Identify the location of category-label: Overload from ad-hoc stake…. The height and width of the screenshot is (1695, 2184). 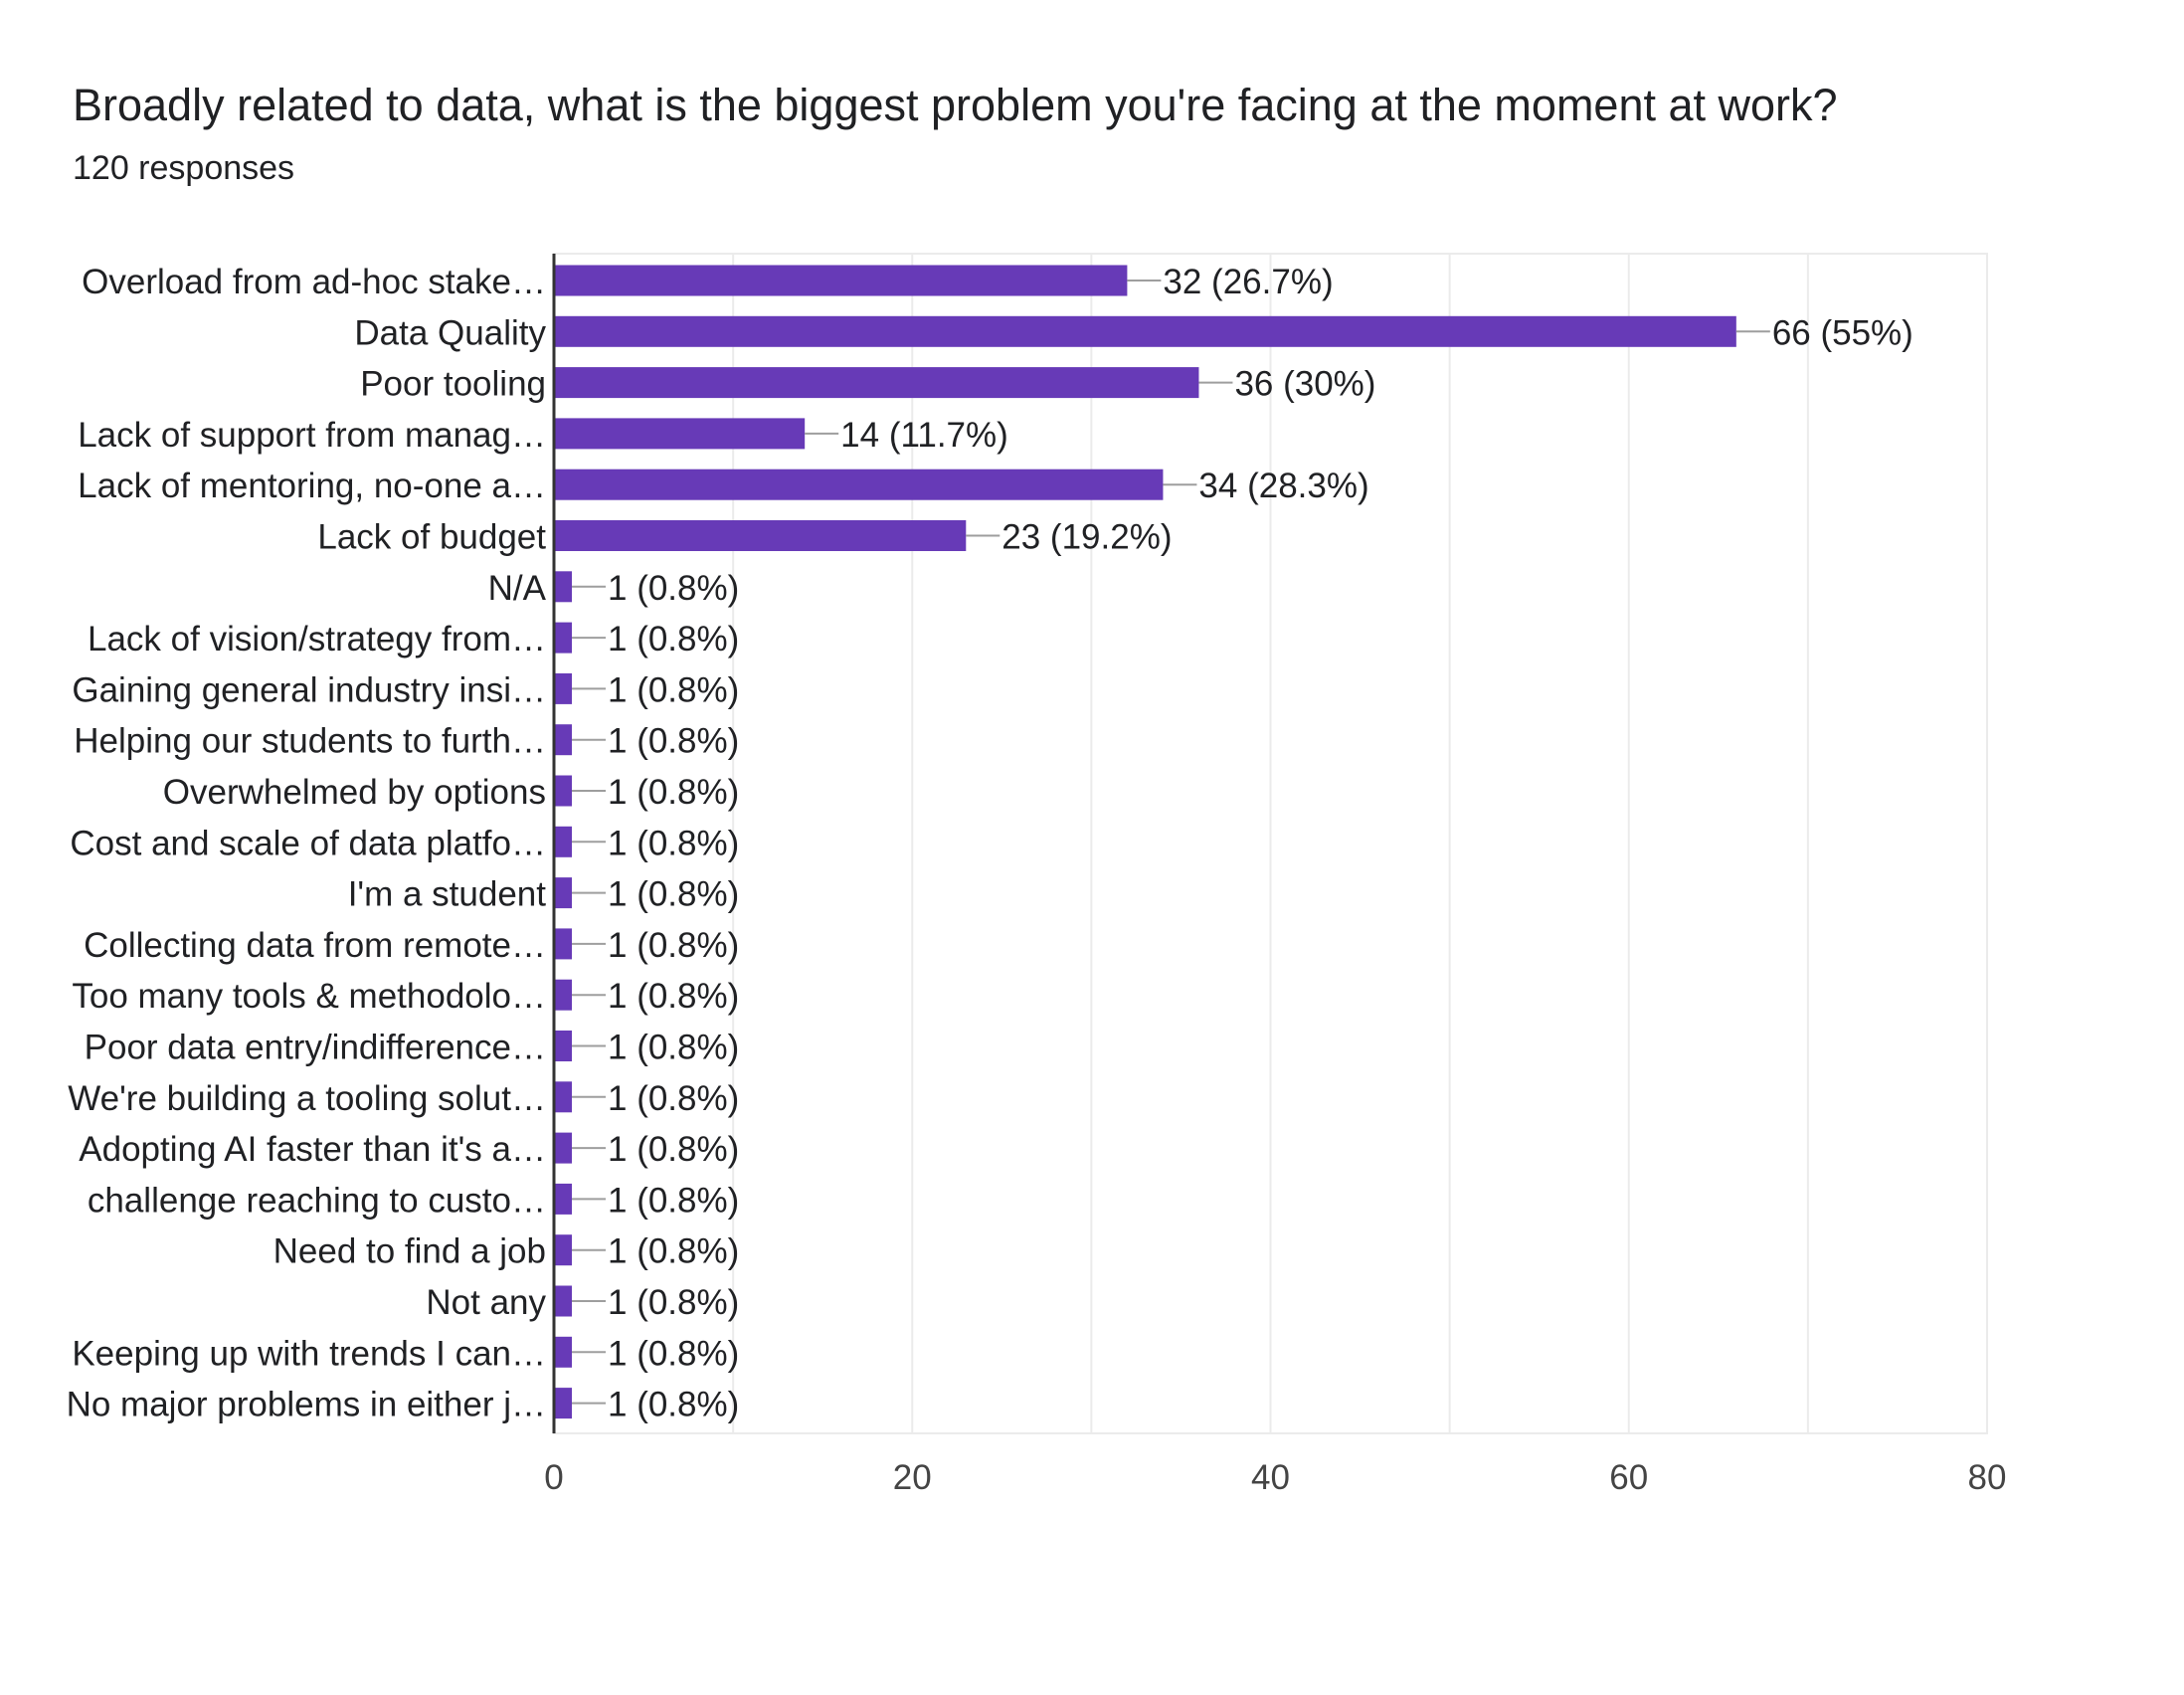
(314, 282).